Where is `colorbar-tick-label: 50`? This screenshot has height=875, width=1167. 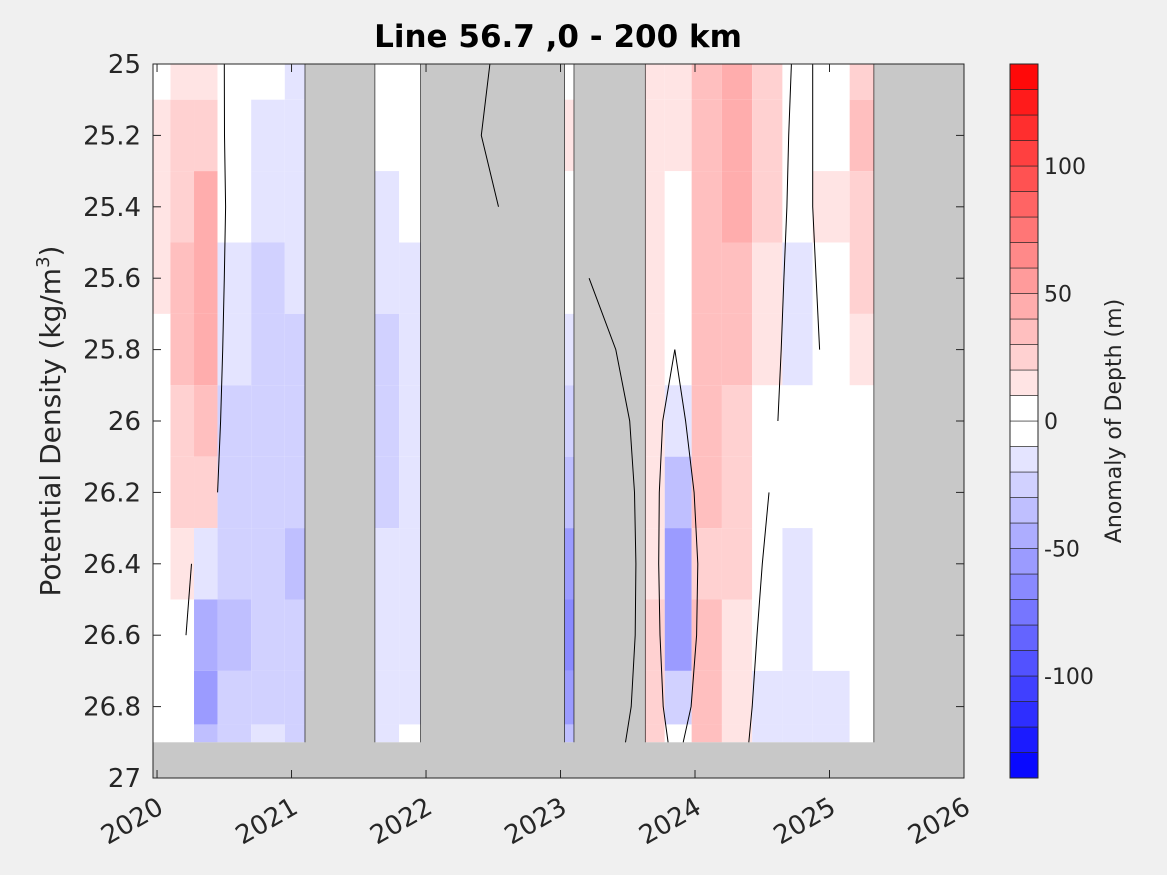
colorbar-tick-label: 50 is located at coordinates (1058, 295).